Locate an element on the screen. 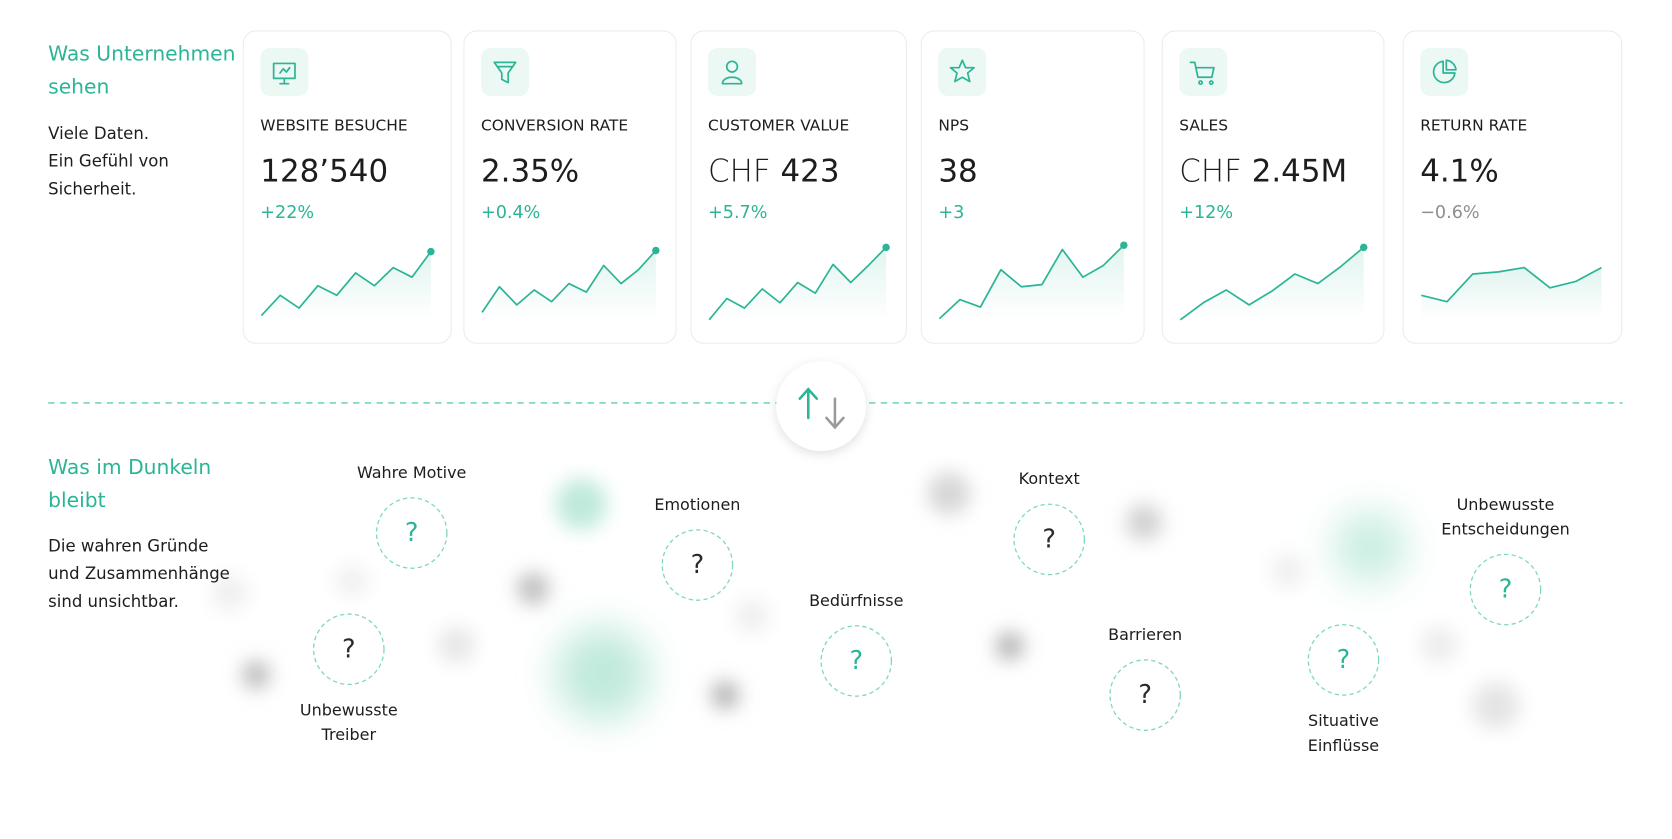 Image resolution: width=1672 pixels, height=839 pixels. swap-badge is located at coordinates (821, 406).